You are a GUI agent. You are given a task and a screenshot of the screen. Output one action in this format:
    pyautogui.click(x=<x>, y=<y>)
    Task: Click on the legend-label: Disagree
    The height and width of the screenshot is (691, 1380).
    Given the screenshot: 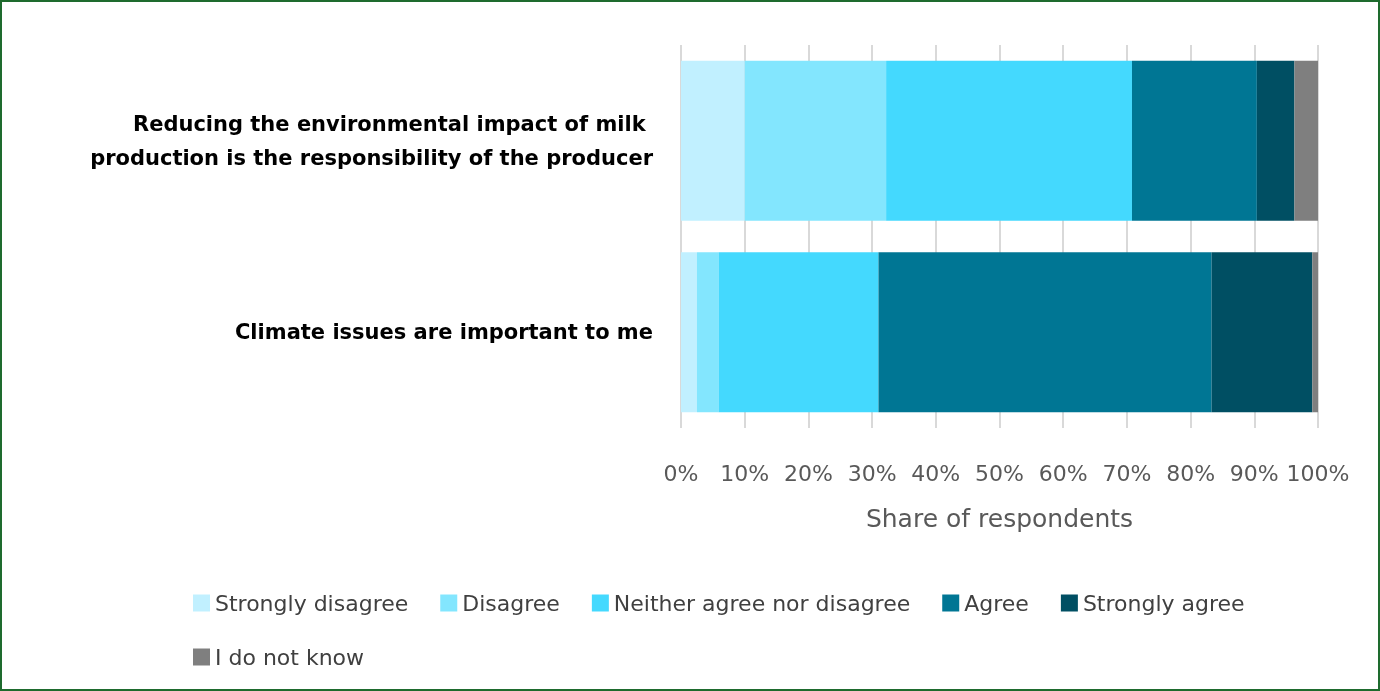 What is the action you would take?
    pyautogui.click(x=511, y=603)
    